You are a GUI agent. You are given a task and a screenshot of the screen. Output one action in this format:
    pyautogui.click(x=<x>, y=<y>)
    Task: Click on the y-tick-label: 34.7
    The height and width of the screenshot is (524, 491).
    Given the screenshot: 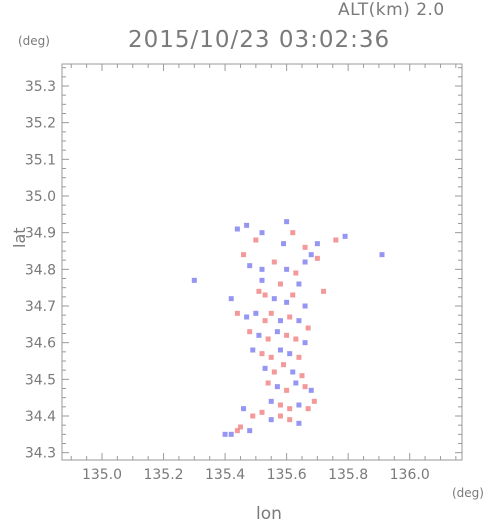 What is the action you would take?
    pyautogui.click(x=40, y=307)
    